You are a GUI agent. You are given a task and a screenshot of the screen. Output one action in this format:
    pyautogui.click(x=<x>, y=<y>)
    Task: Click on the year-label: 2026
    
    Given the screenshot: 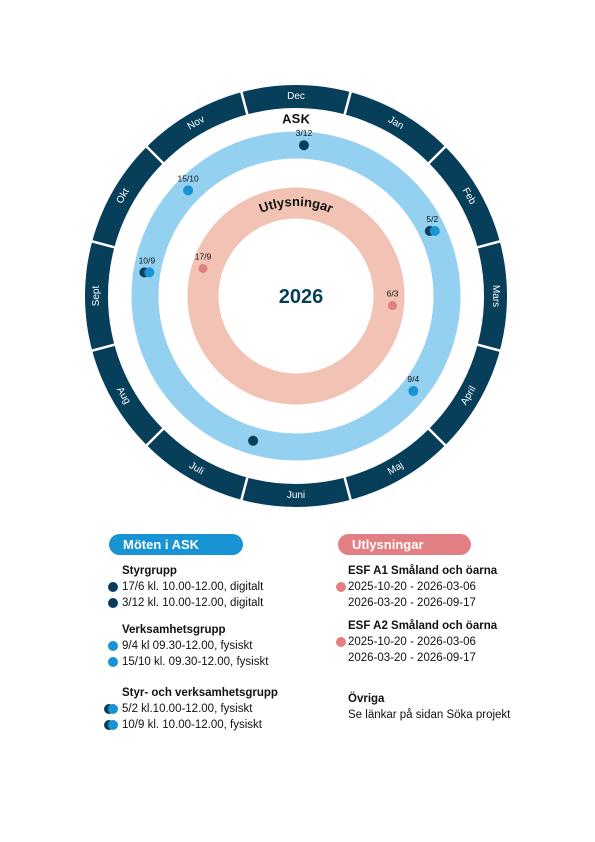 What is the action you would take?
    pyautogui.click(x=301, y=297)
    